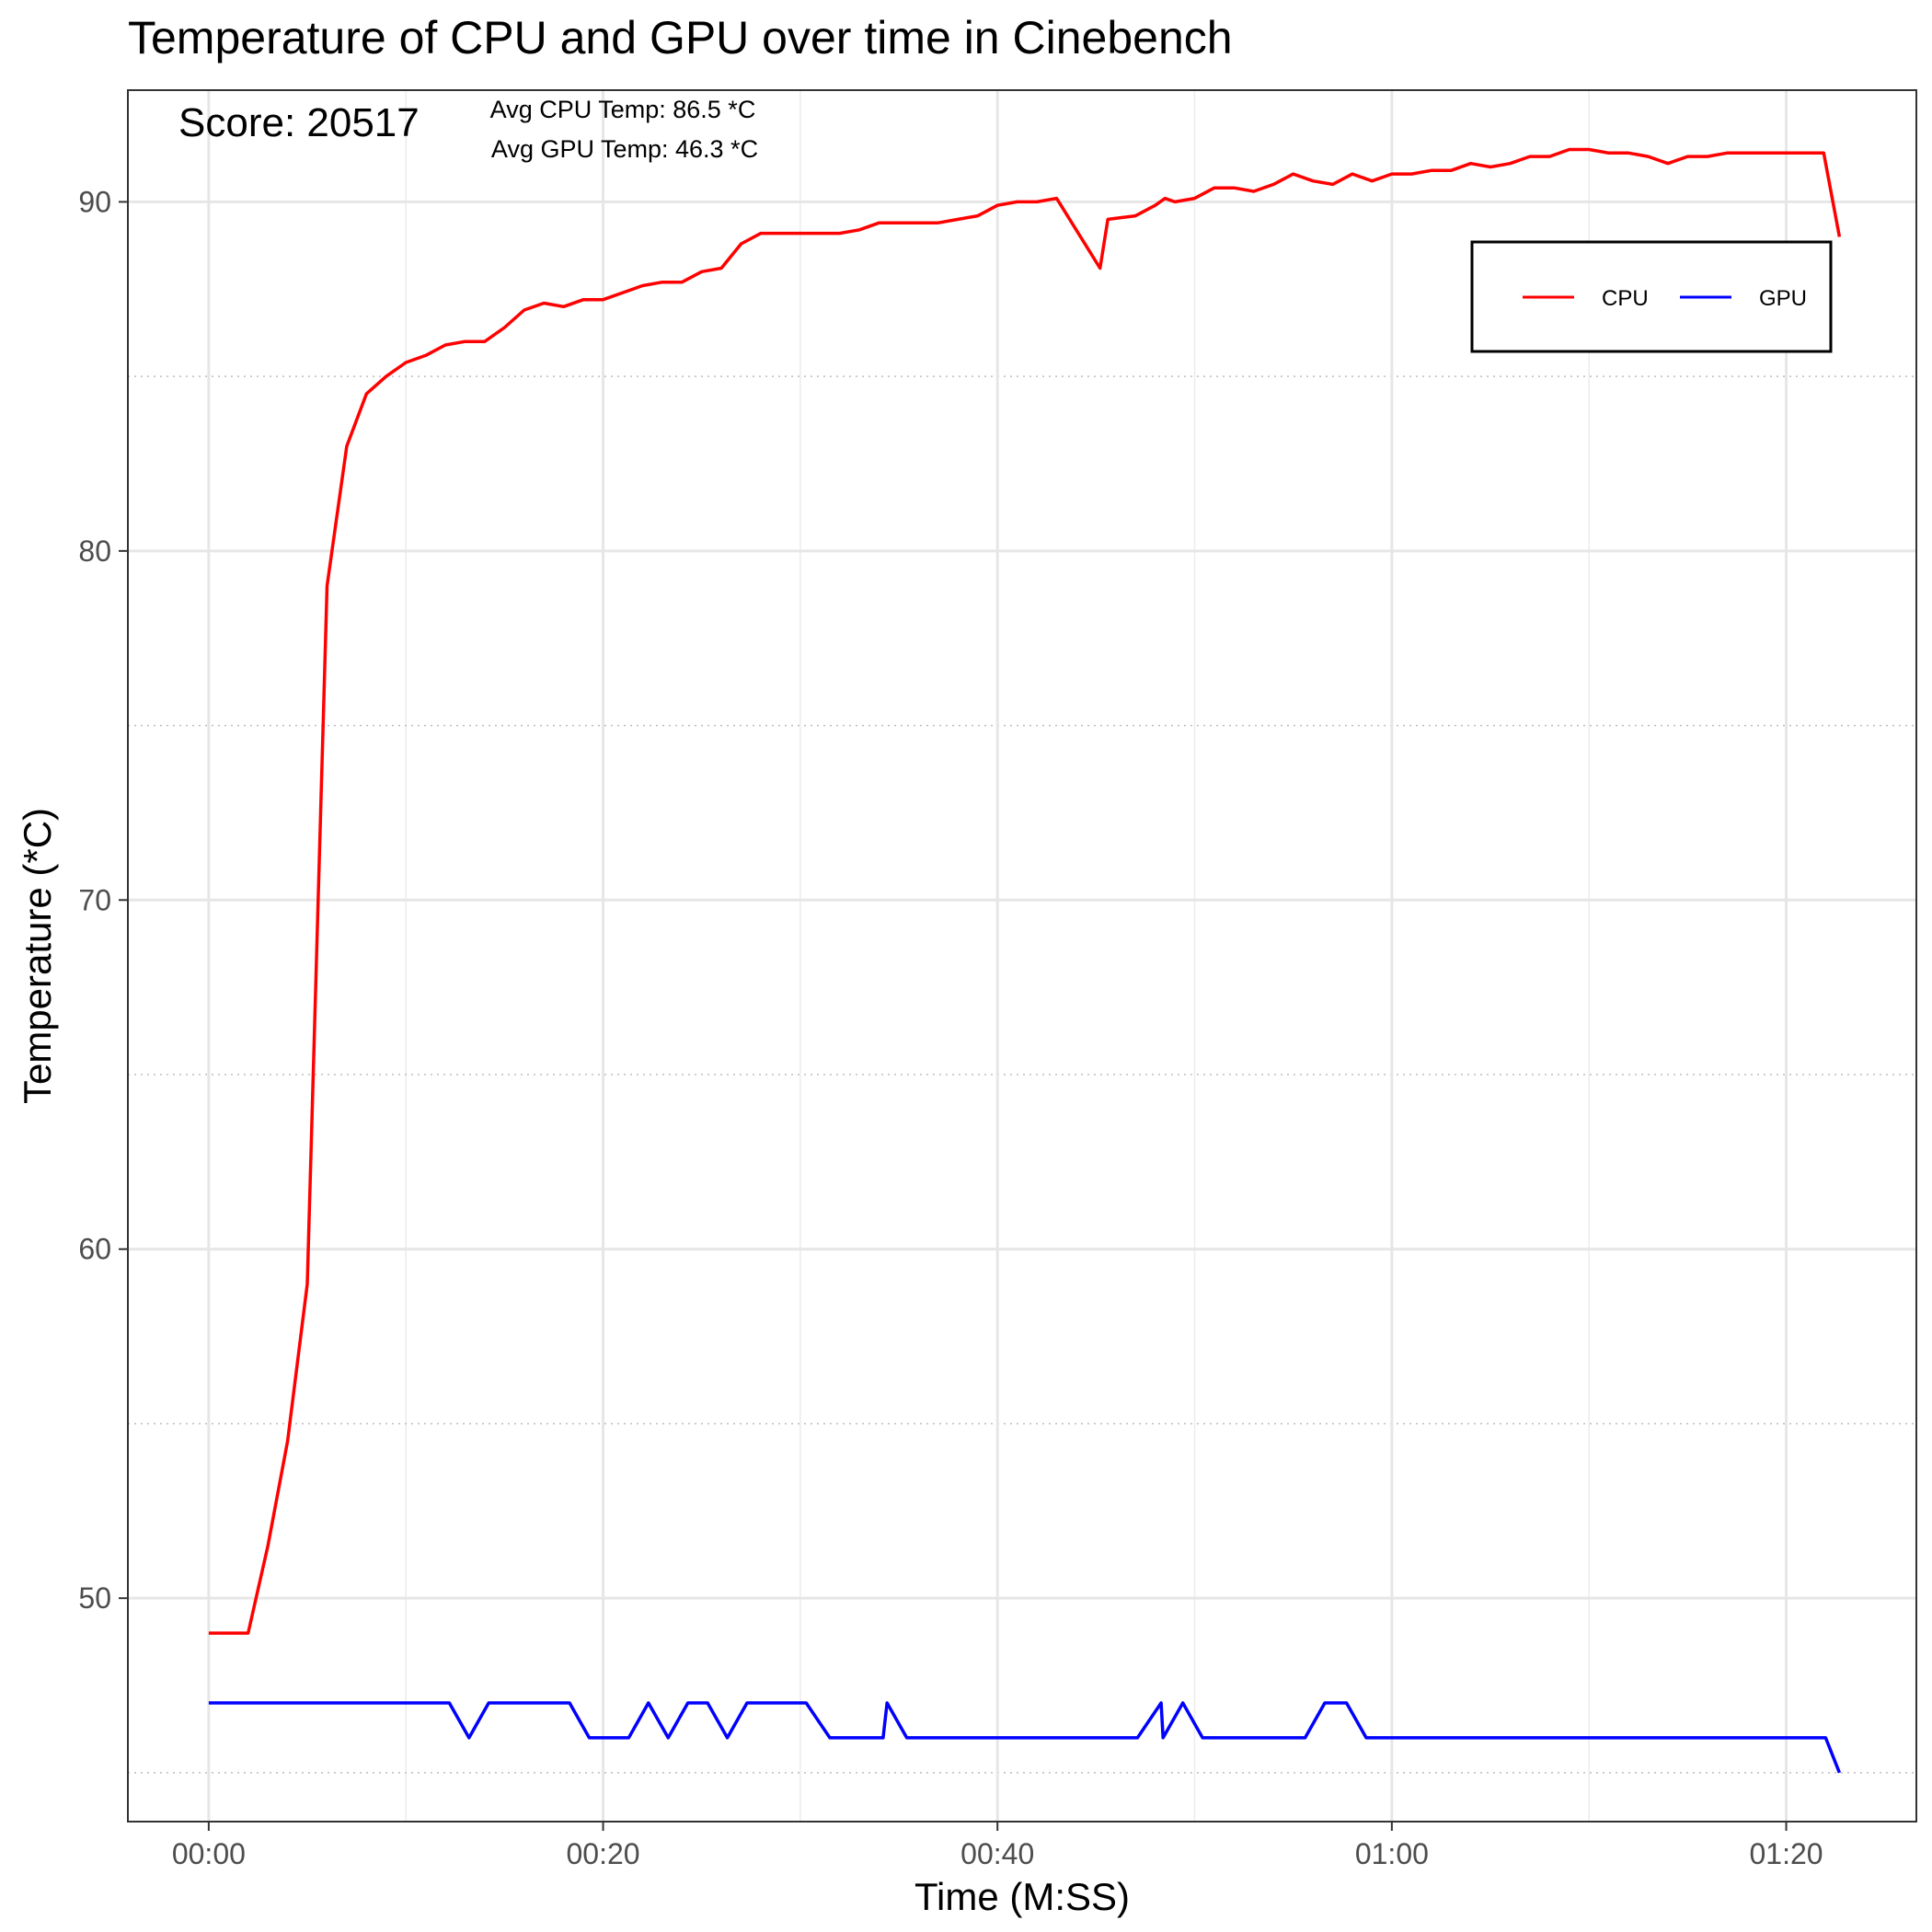 The image size is (1932, 1932). What do you see at coordinates (1651, 296) in the screenshot?
I see `legend: CPU GPU` at bounding box center [1651, 296].